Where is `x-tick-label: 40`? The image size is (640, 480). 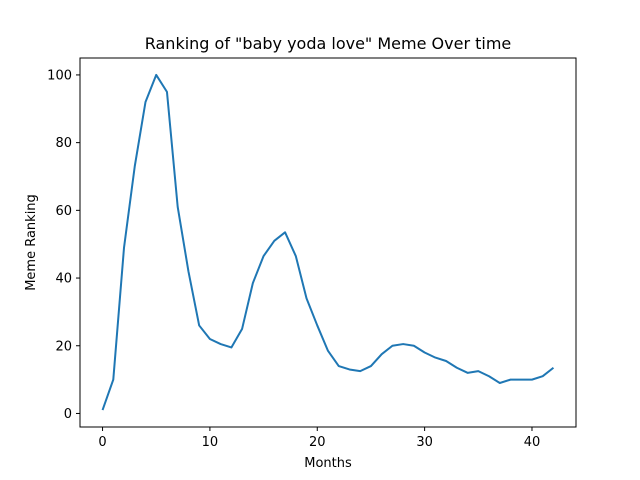 x-tick-label: 40 is located at coordinates (532, 442).